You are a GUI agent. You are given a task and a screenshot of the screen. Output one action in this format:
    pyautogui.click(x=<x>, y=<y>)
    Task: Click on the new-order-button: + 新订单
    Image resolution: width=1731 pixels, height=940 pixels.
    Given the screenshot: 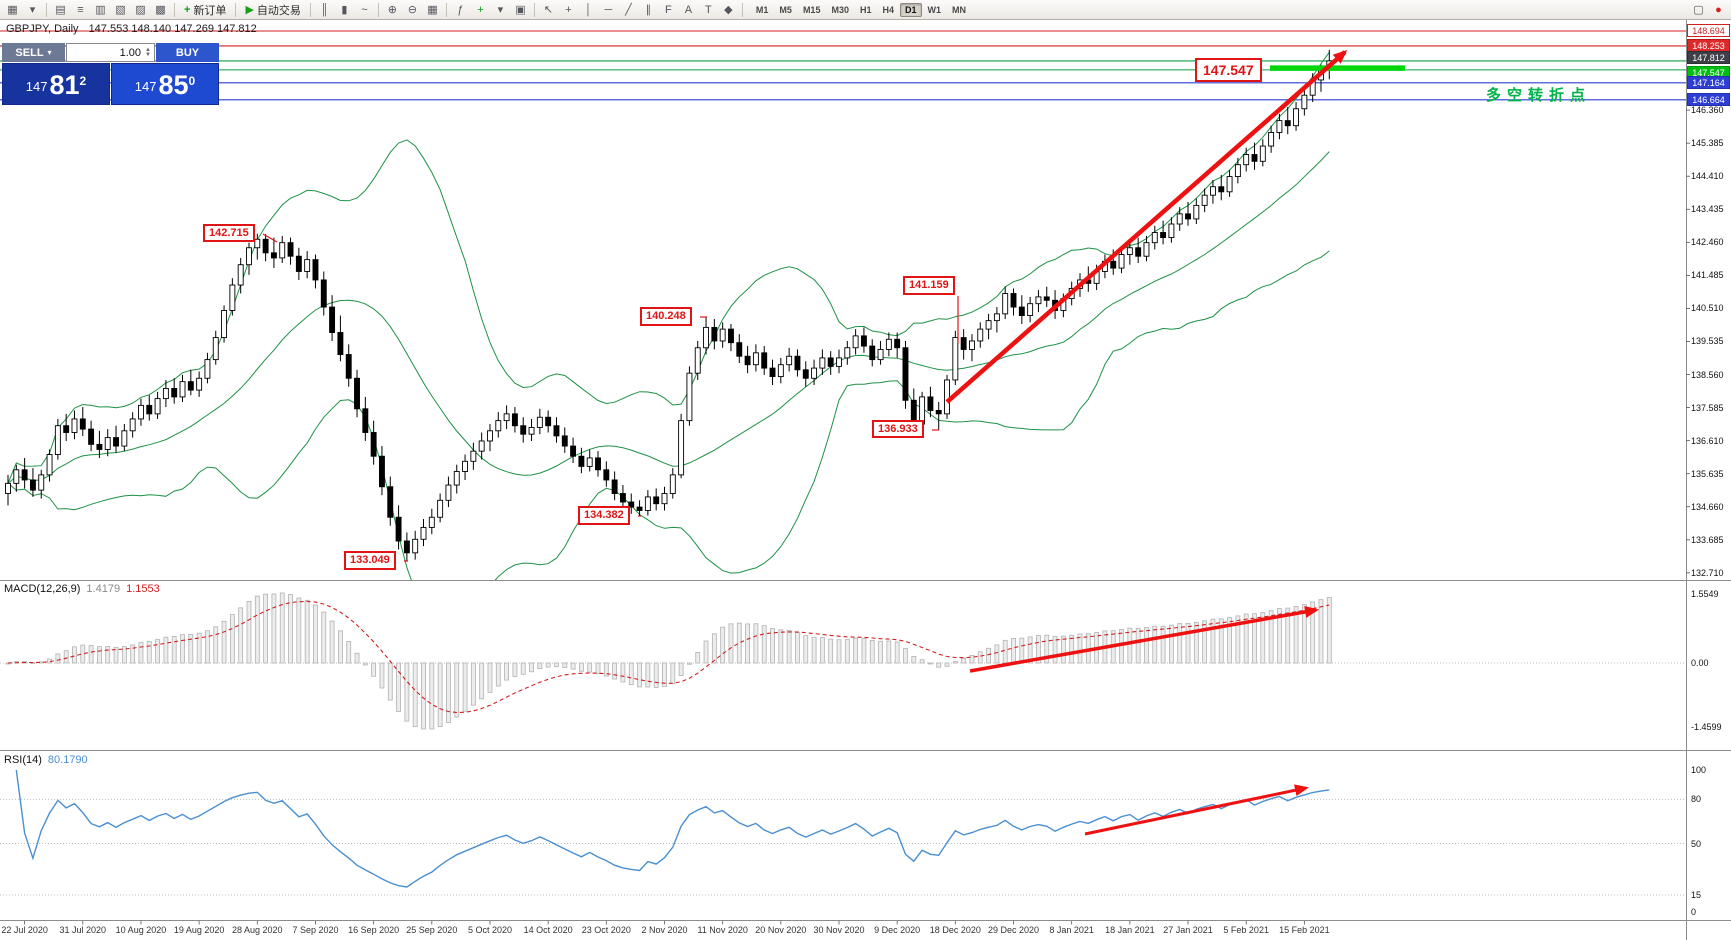 What is the action you would take?
    pyautogui.click(x=205, y=10)
    